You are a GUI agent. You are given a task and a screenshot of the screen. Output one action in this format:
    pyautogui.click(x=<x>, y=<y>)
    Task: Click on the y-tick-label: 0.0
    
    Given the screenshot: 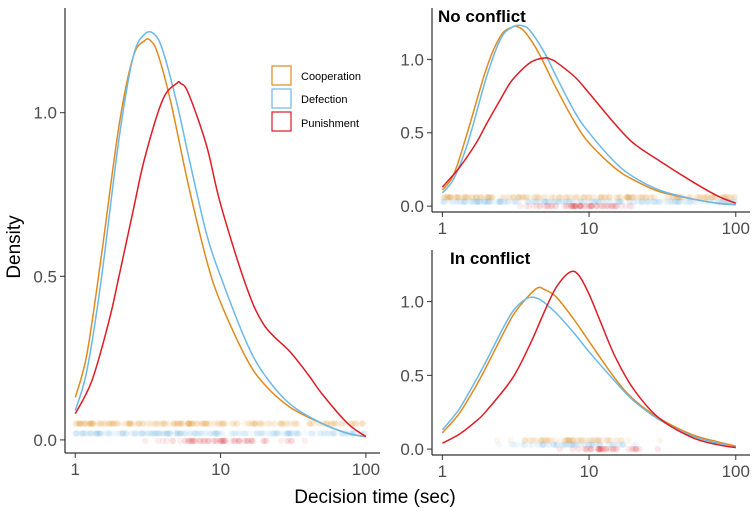 What is the action you would take?
    pyautogui.click(x=412, y=449)
    